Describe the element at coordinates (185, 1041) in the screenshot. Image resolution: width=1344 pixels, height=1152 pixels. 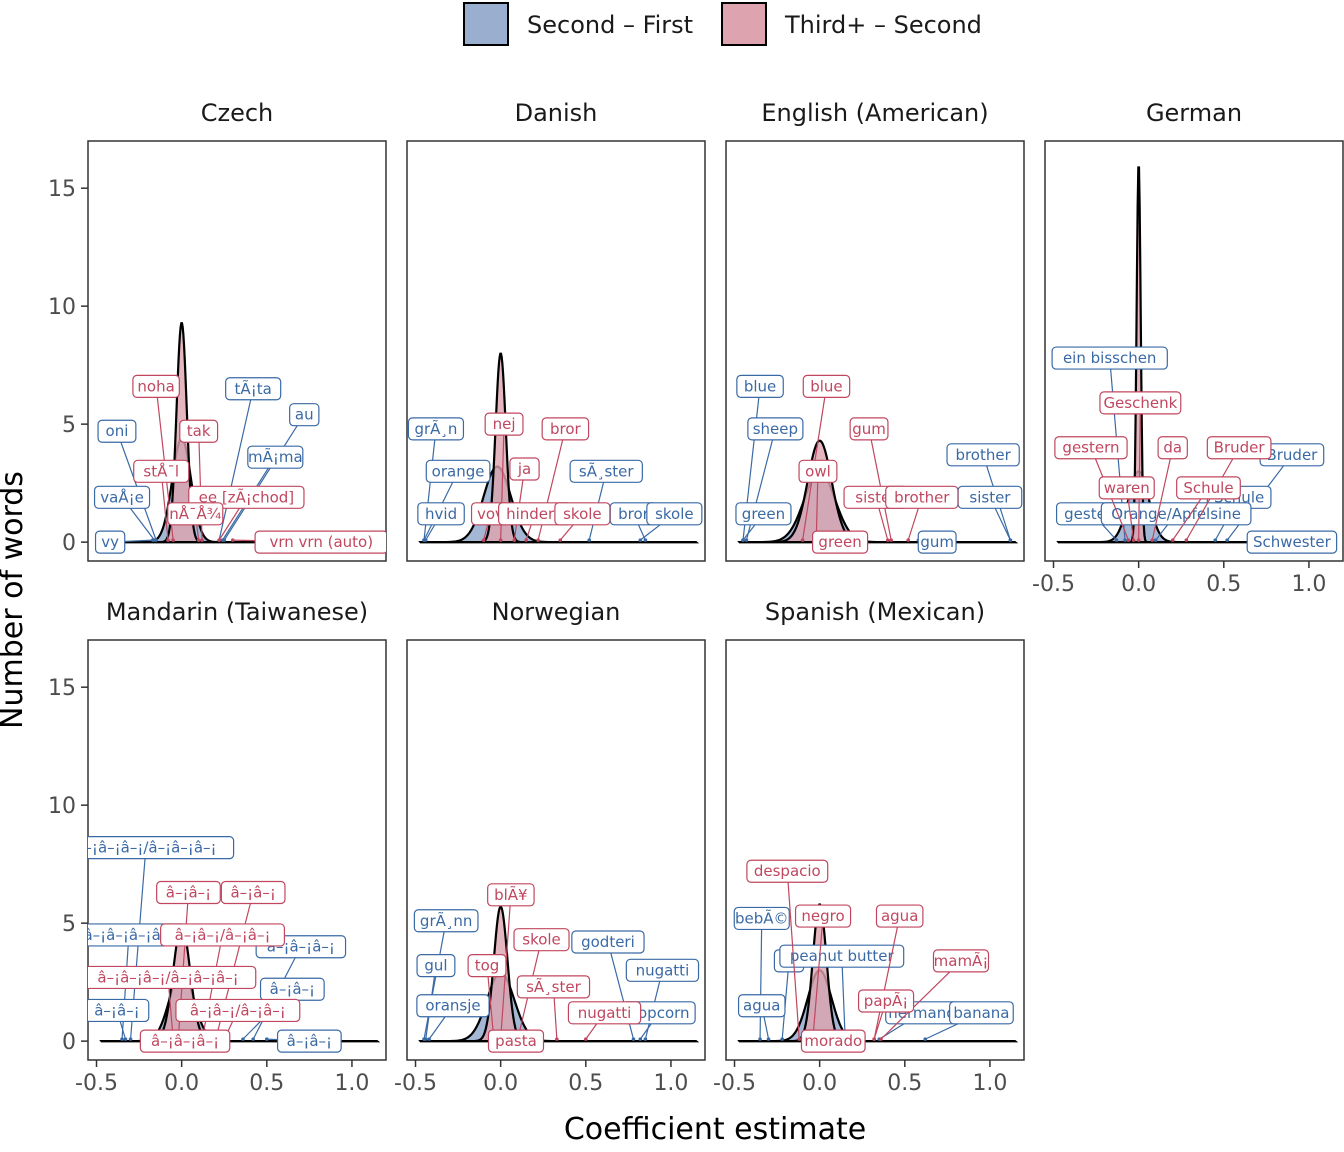
I see `word-label-third-second: â–¡â–¡â–¡` at that location.